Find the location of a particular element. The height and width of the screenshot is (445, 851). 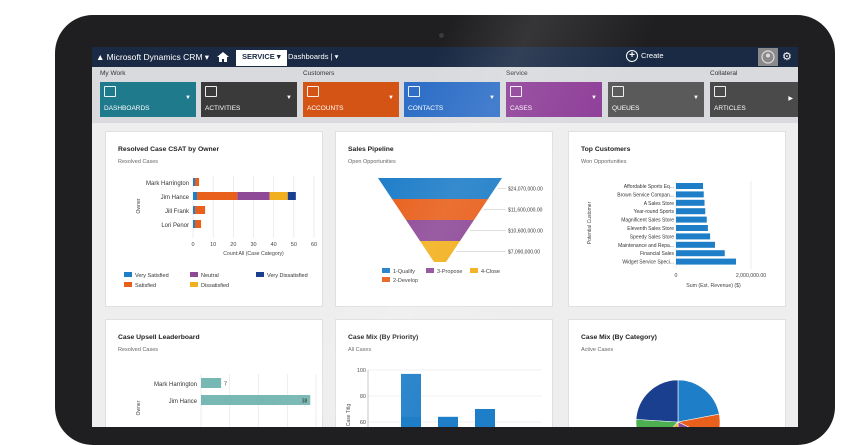

dashboards-menu: Dashboards | ▾ is located at coordinates (313, 56).